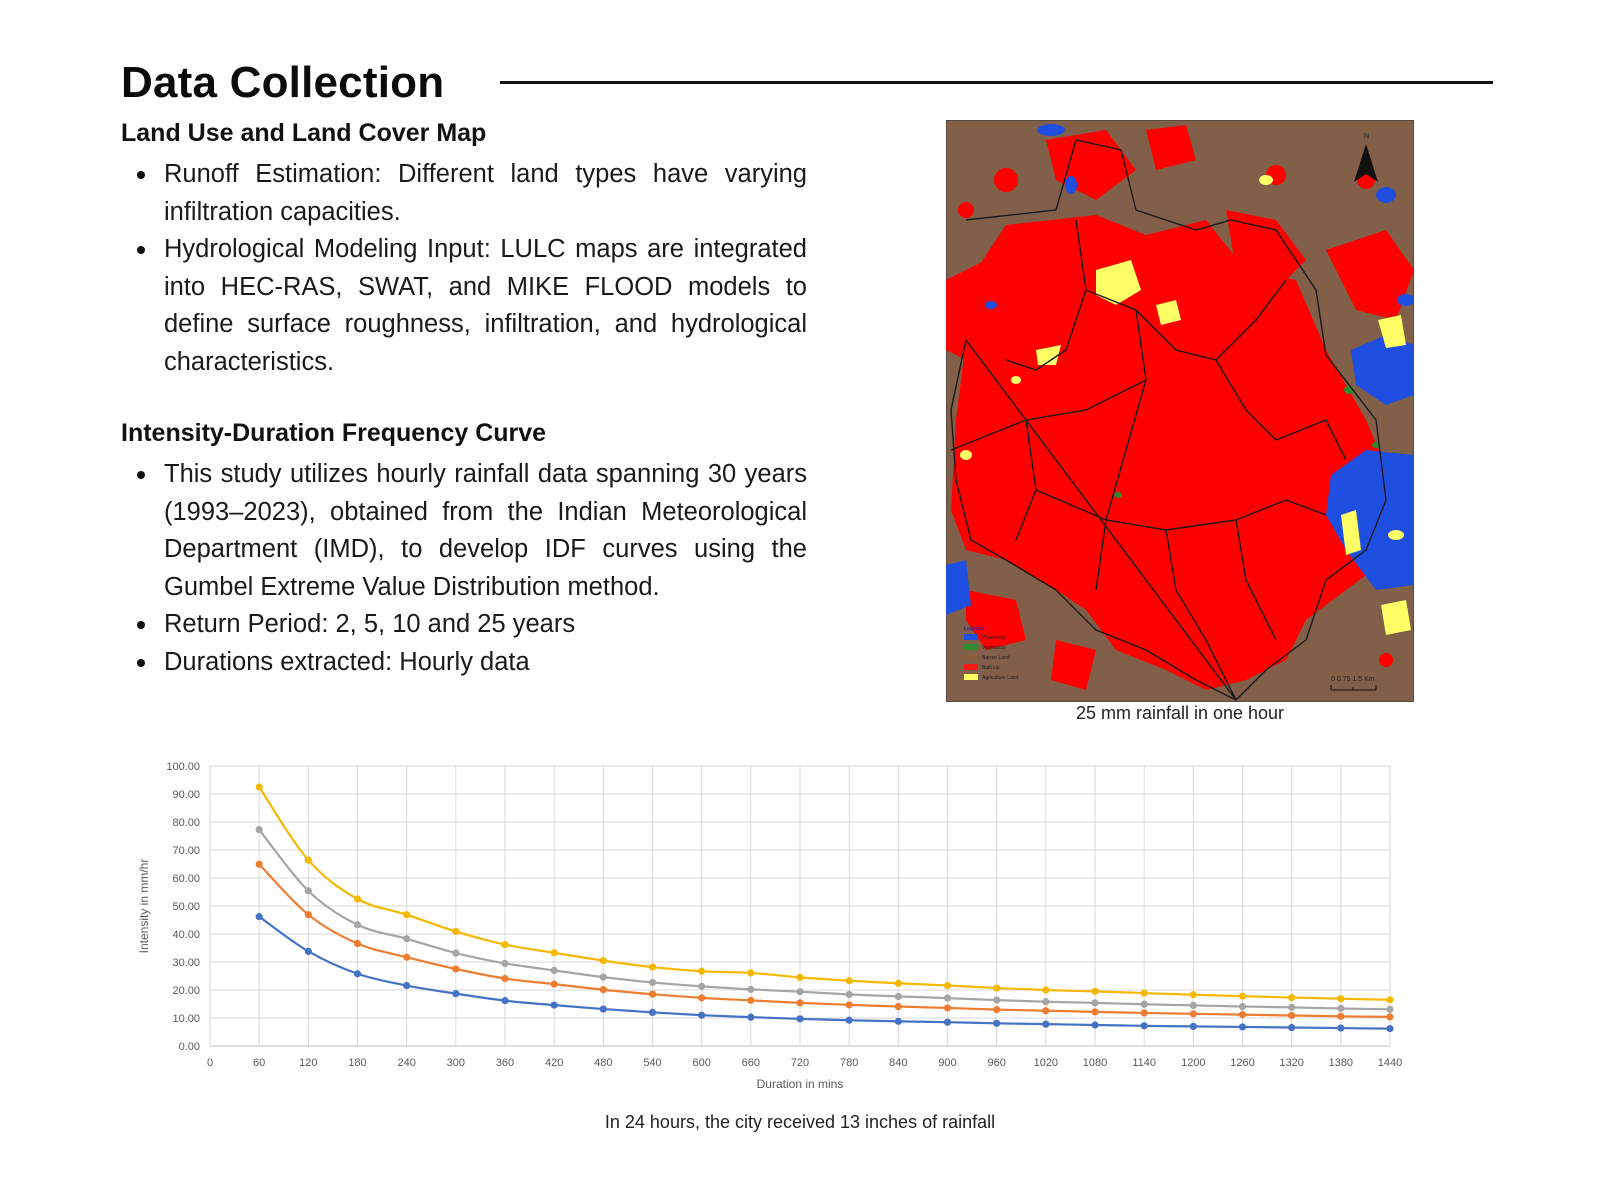 This screenshot has height=1200, width=1600. Describe the element at coordinates (1341, 1063) in the screenshot. I see `x-tick-label: 1380` at that location.